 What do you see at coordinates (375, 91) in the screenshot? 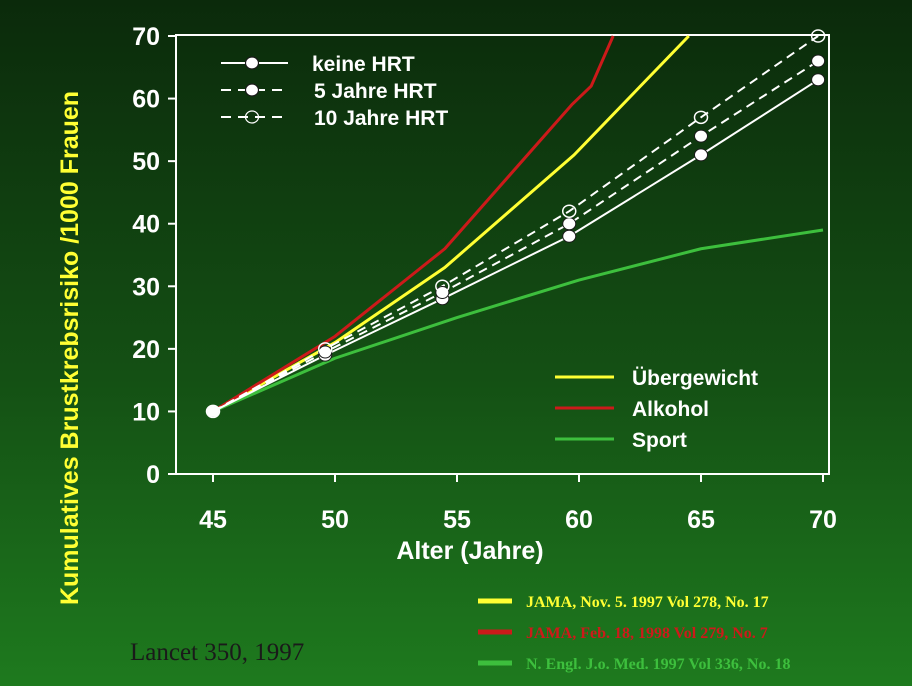
I see `legend-hrt-label: 5 Jahre HRT` at bounding box center [375, 91].